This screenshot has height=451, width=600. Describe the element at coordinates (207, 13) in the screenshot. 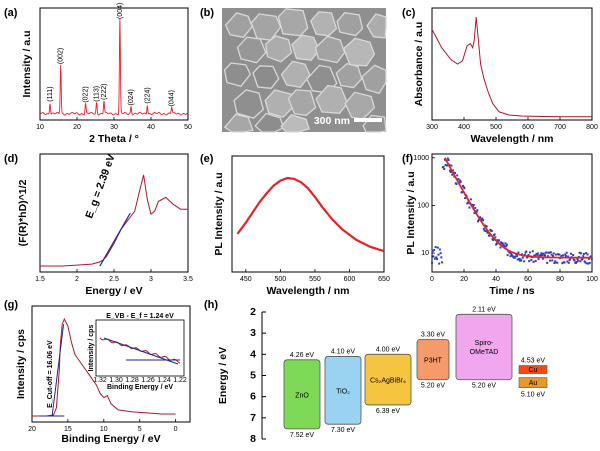

I see `panel-label-b: (b)` at that location.